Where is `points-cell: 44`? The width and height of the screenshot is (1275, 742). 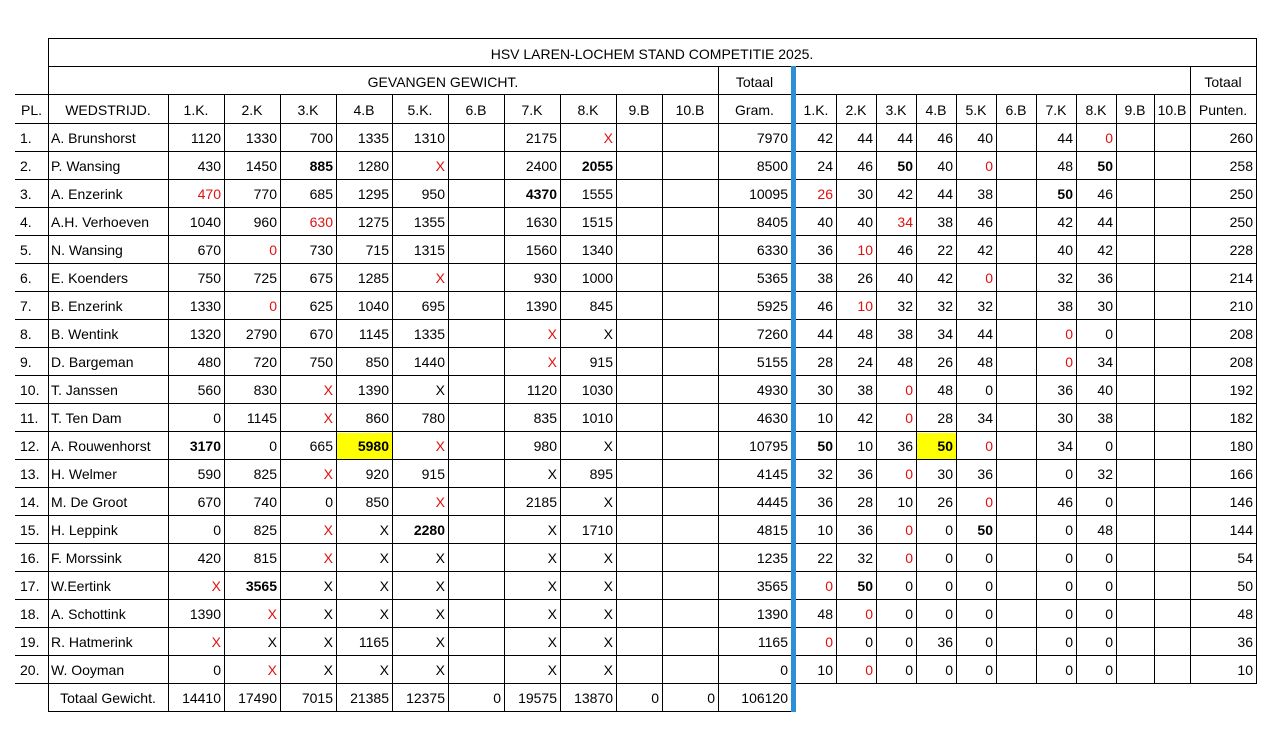
points-cell: 44 is located at coordinates (1105, 222).